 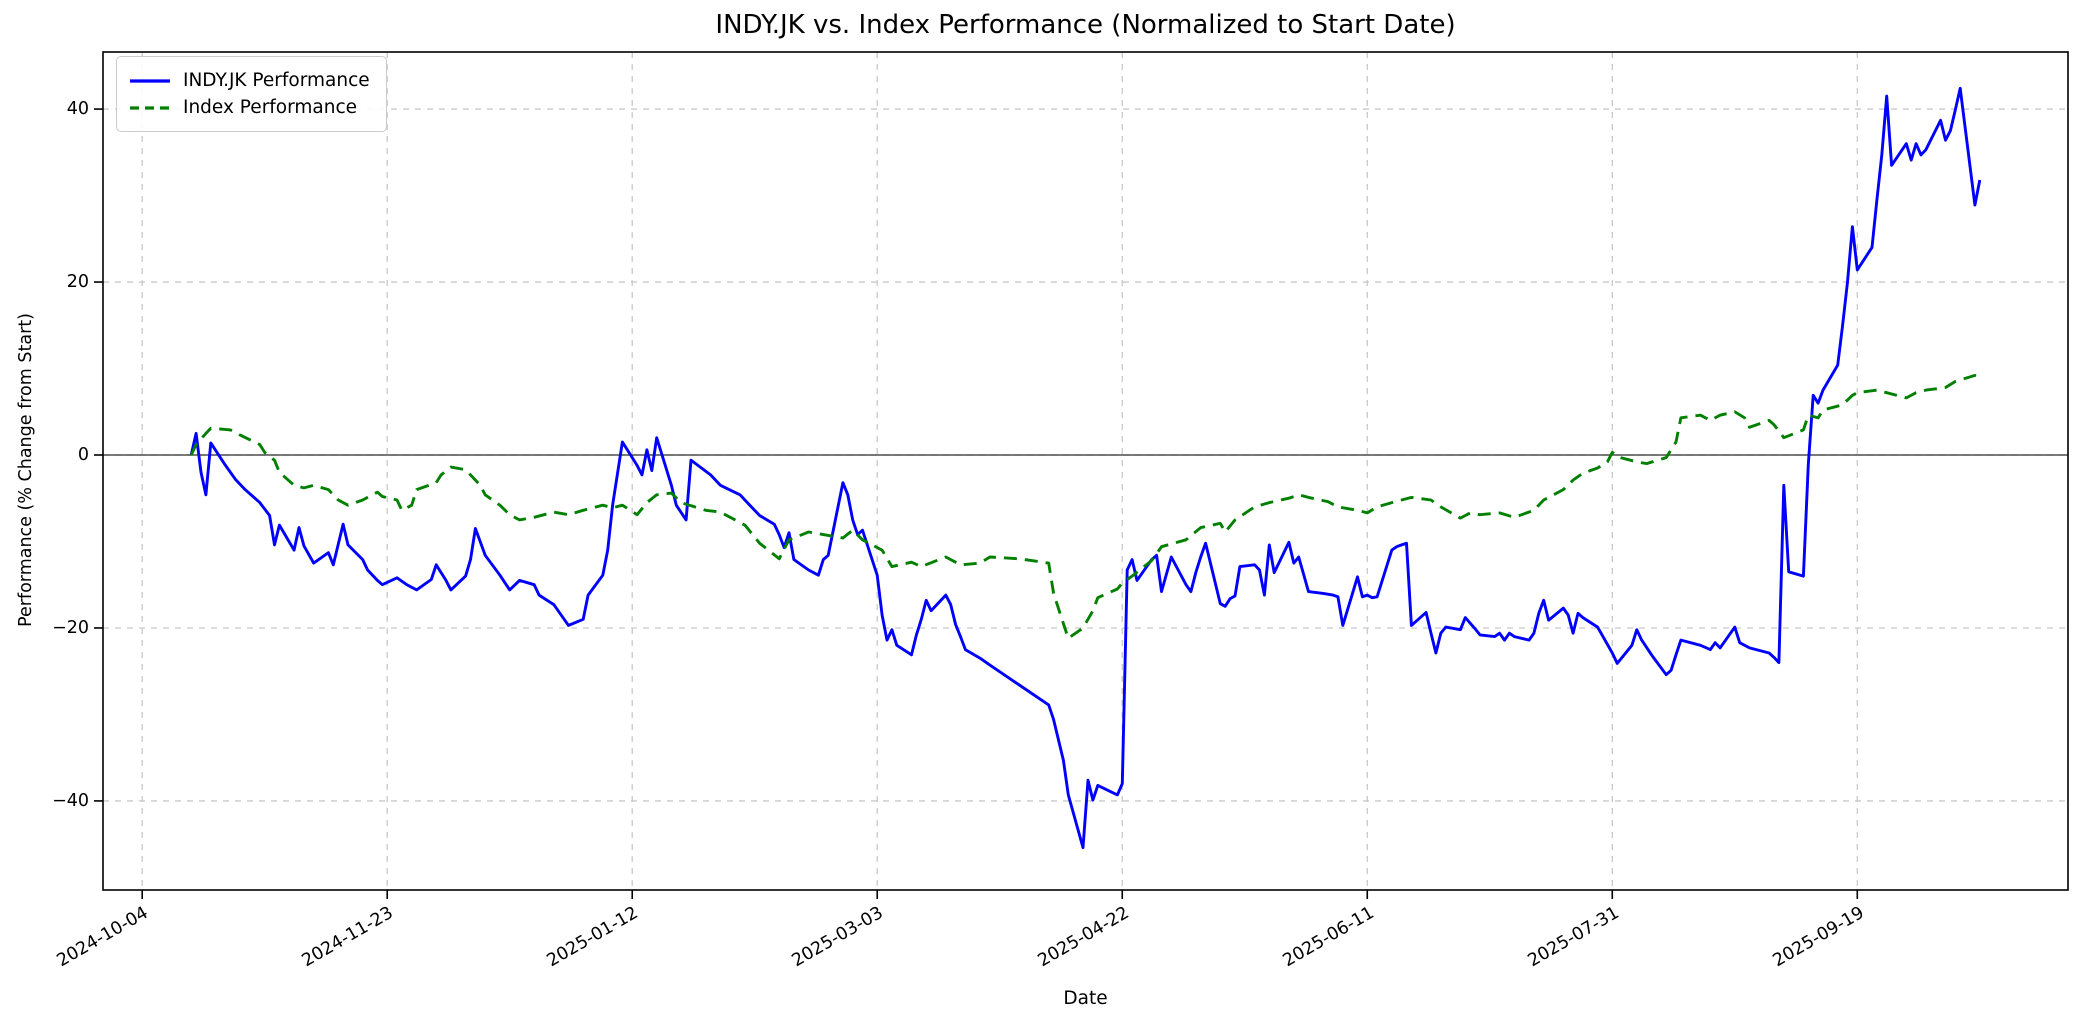 I want to click on y-tick-label: 20, so click(x=77, y=282).